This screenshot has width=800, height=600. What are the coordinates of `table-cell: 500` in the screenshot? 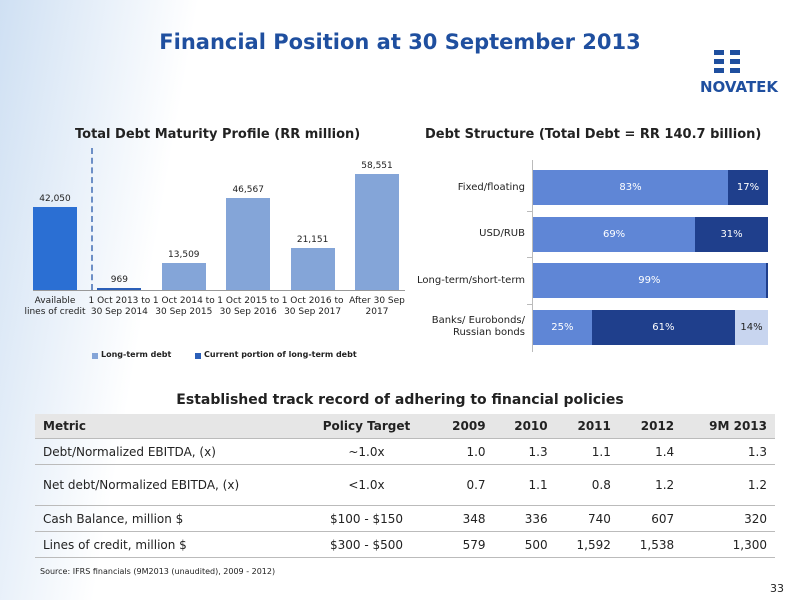 It's located at (524, 544).